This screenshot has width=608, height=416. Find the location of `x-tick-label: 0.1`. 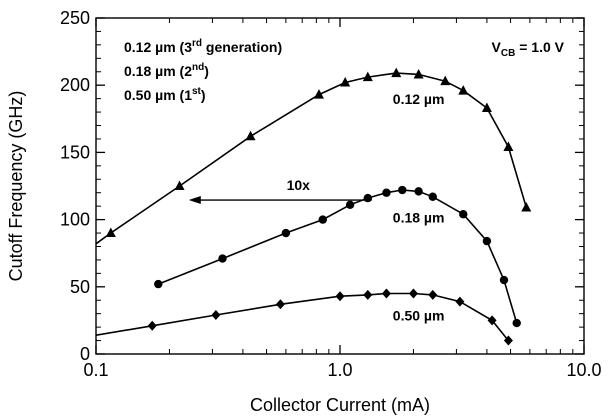

x-tick-label: 0.1 is located at coordinates (95, 370).